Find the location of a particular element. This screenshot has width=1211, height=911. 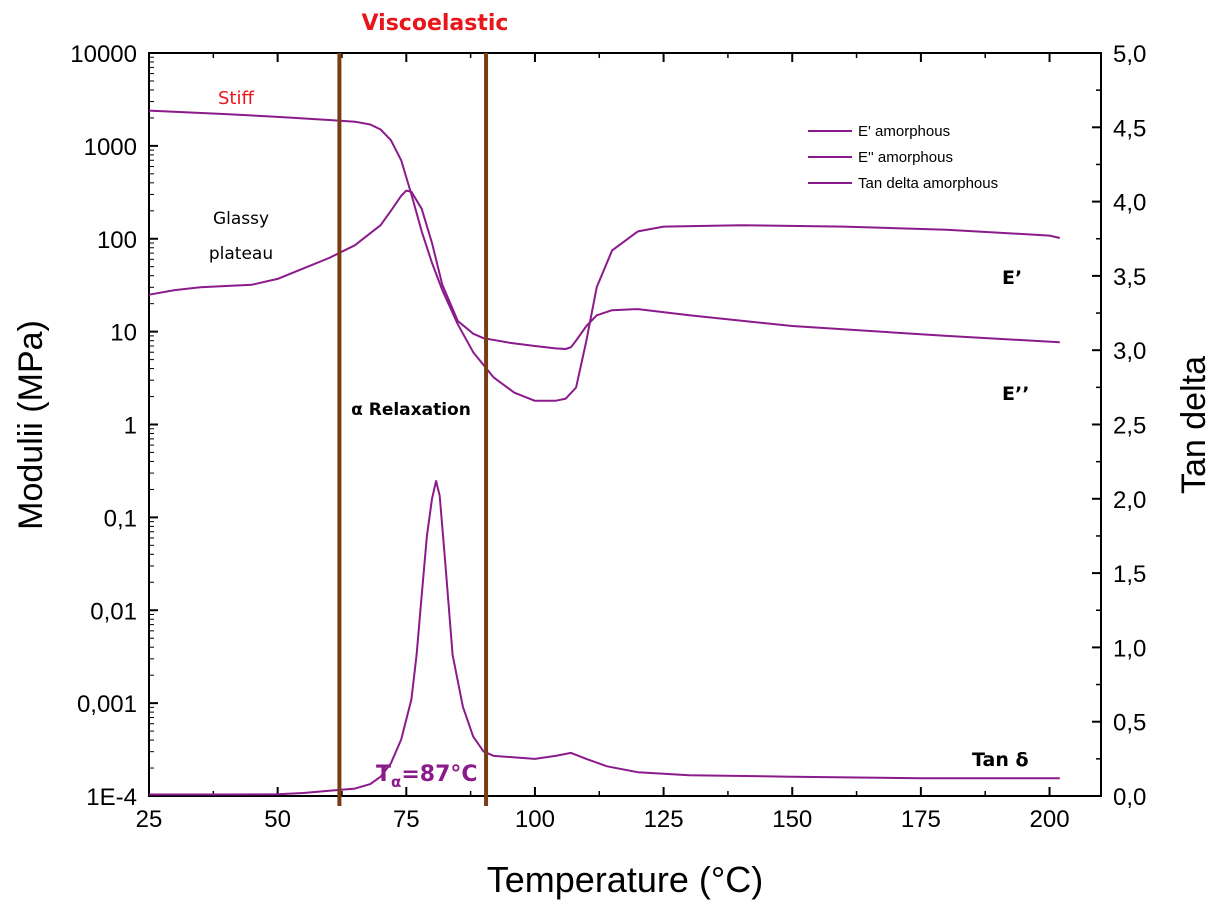

y-tick-label: 1000 is located at coordinates (110, 147).